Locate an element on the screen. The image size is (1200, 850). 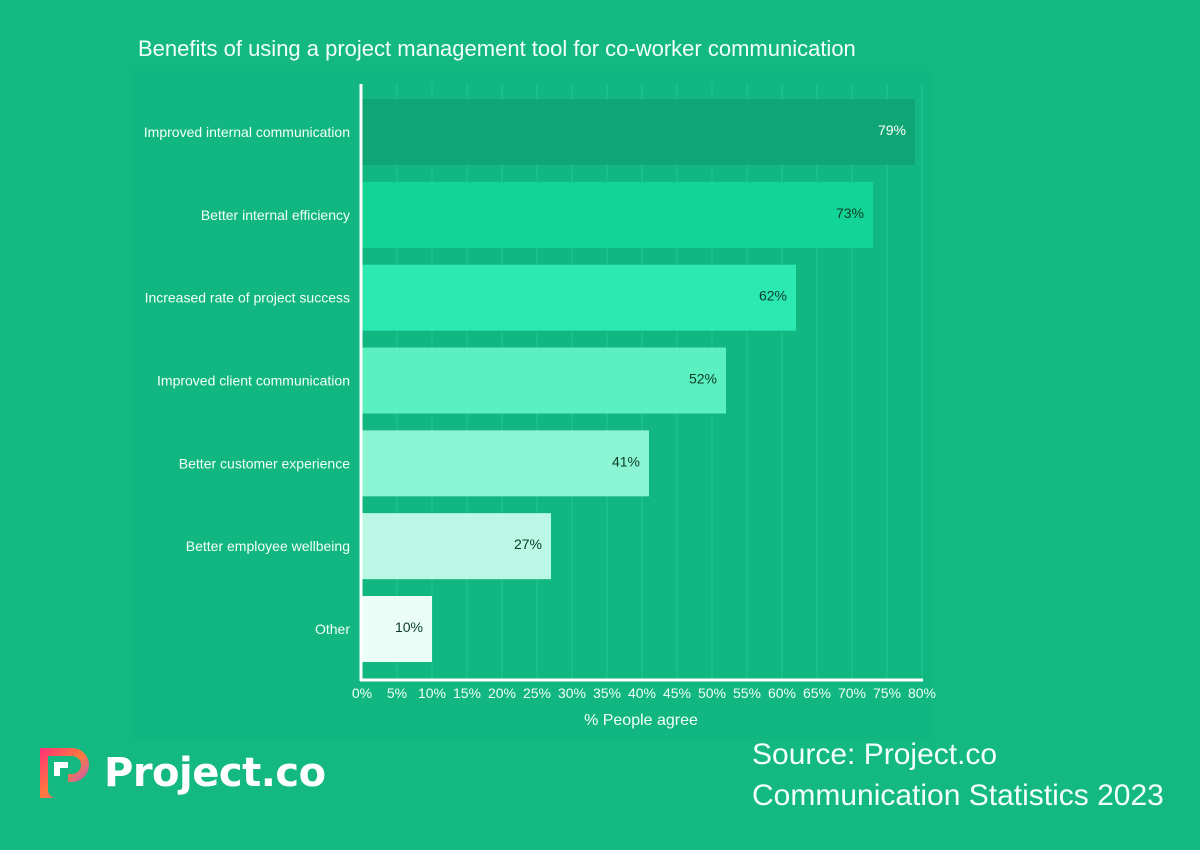
x-tick-label: 75% is located at coordinates (887, 693).